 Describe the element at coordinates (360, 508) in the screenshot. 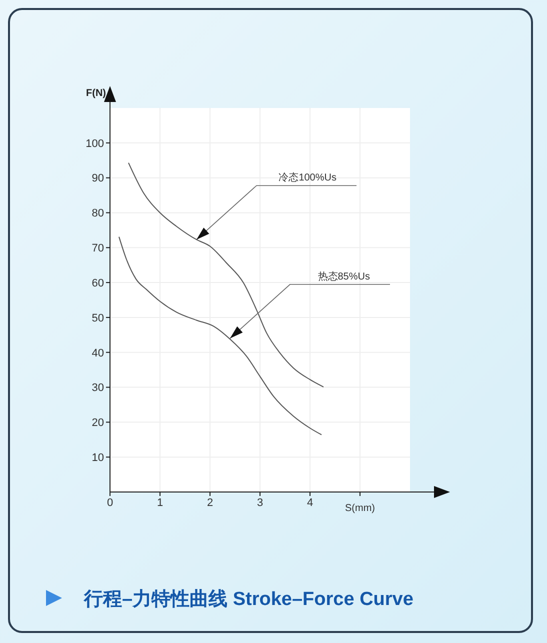

I see `x-axis-title: S(mm)` at that location.